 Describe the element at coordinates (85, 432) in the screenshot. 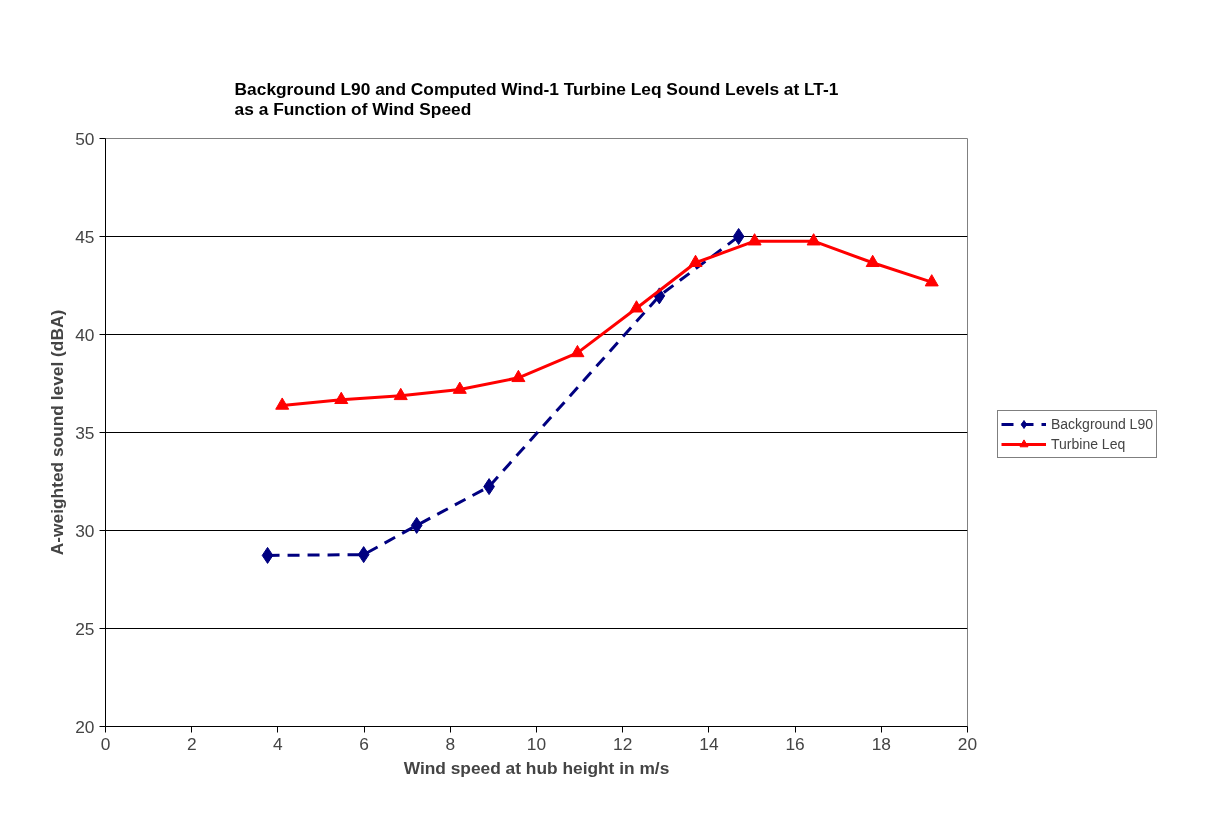

I see `y-tick-label: 35` at that location.